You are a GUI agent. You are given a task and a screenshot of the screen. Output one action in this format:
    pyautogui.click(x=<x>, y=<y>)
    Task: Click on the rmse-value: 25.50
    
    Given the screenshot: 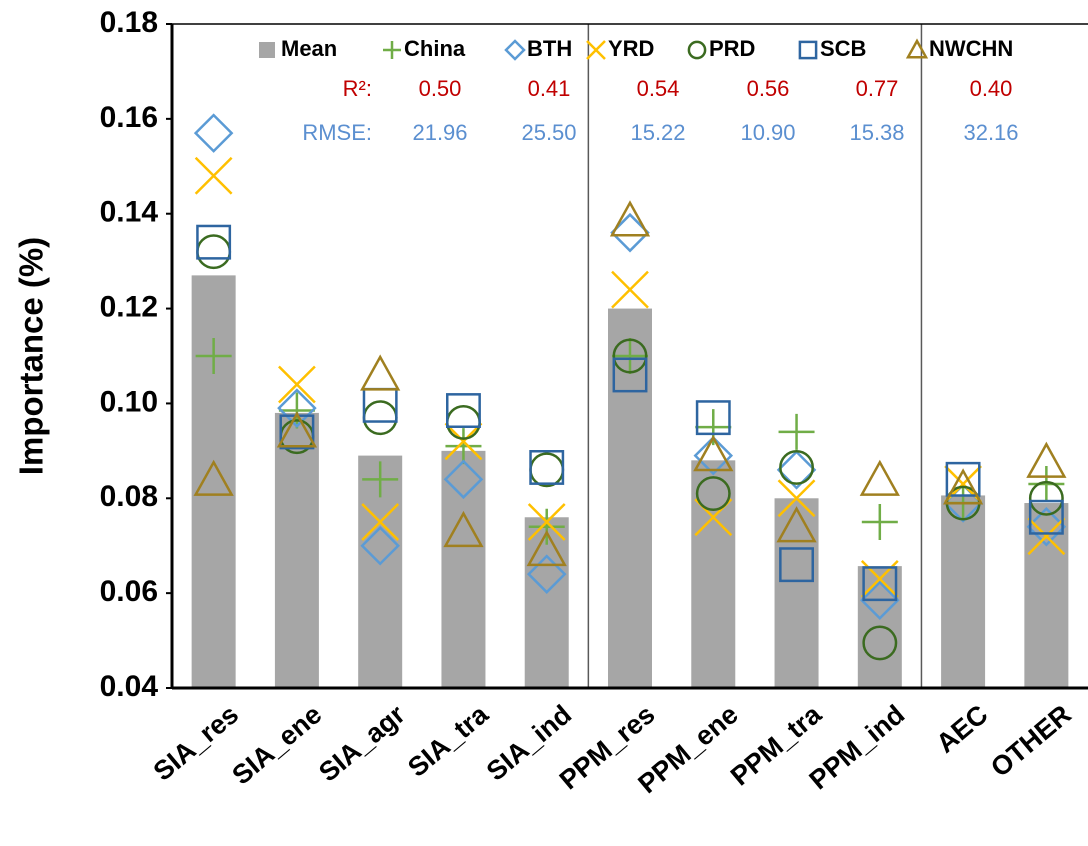 What is the action you would take?
    pyautogui.click(x=548, y=132)
    